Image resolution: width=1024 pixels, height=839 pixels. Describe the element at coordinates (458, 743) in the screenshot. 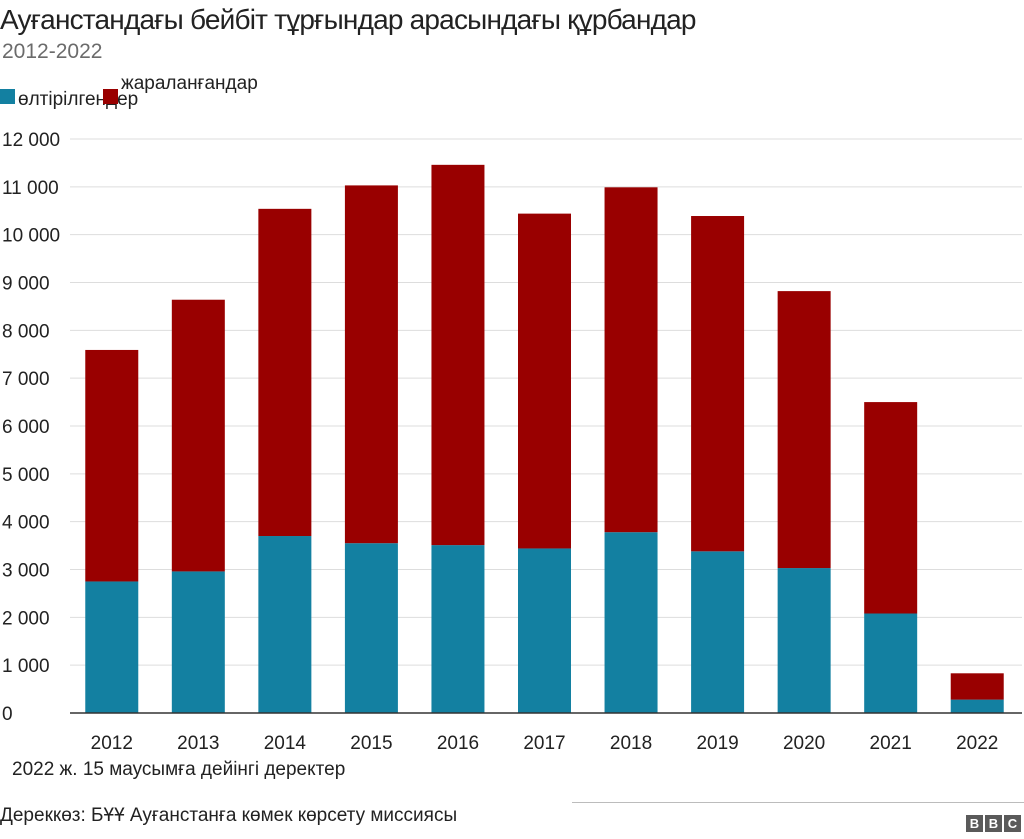

I see `x-tick-label: 2016` at that location.